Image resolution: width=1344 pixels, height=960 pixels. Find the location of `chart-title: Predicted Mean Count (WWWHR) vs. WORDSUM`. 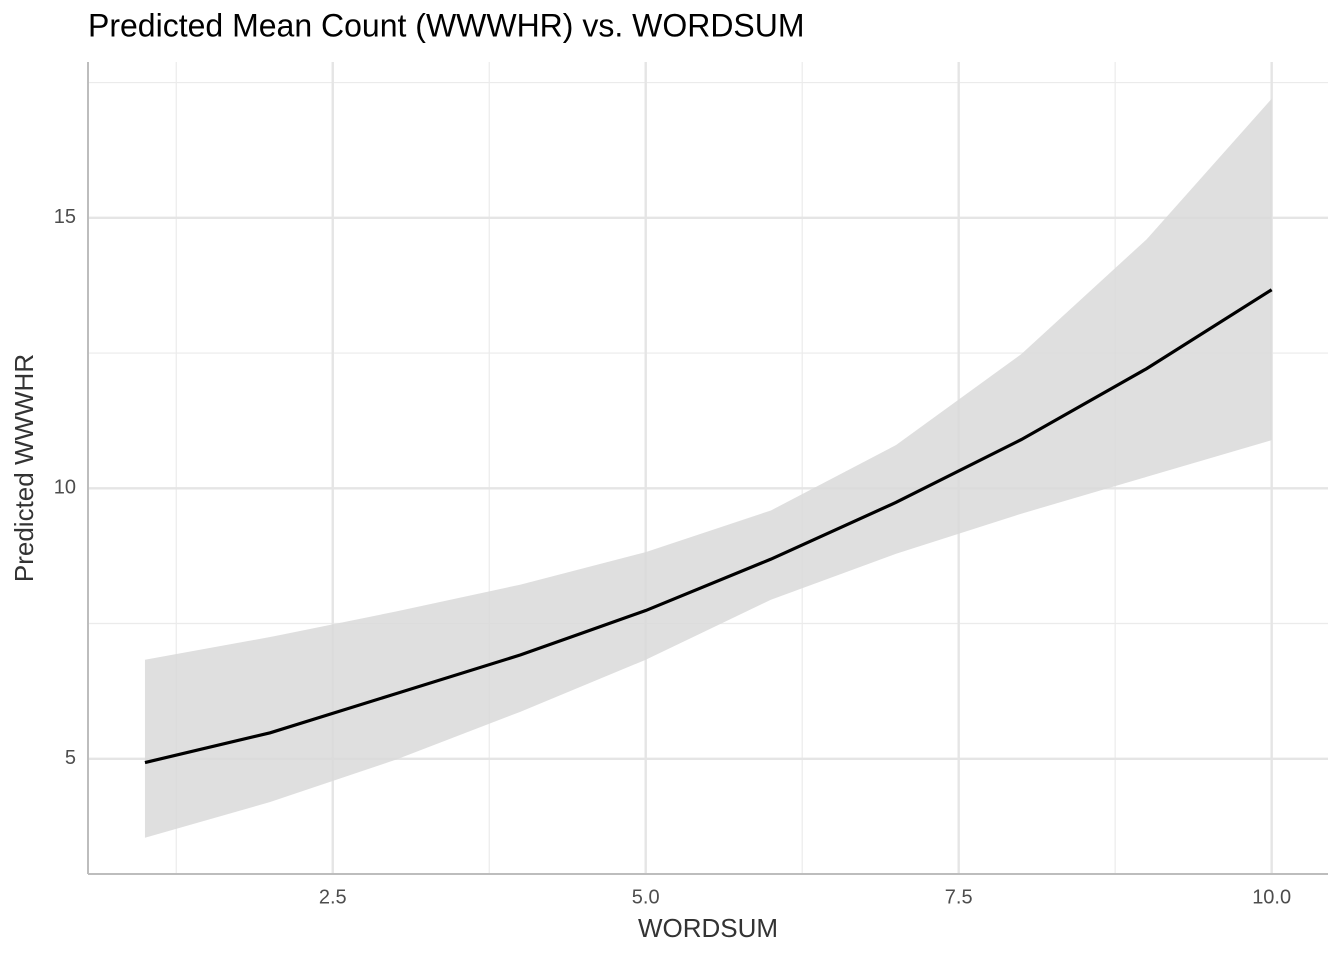

chart-title: Predicted Mean Count (WWWHR) vs. WORDSUM is located at coordinates (446, 25).